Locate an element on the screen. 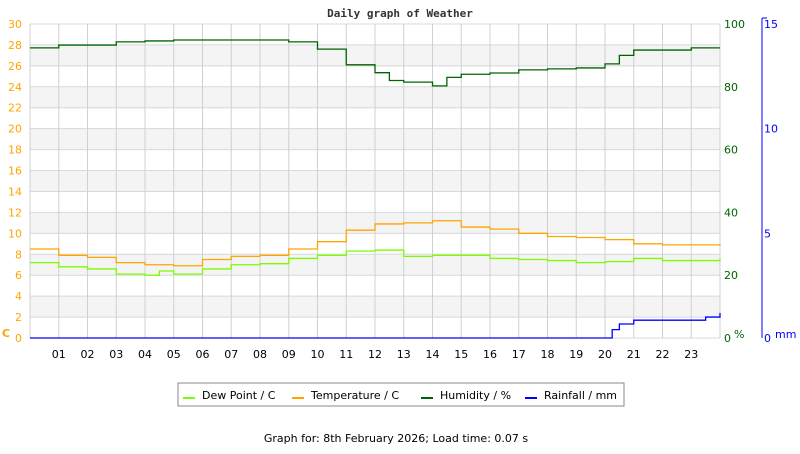 This screenshot has height=454, width=800. humidity-axis-label: % is located at coordinates (739, 334).